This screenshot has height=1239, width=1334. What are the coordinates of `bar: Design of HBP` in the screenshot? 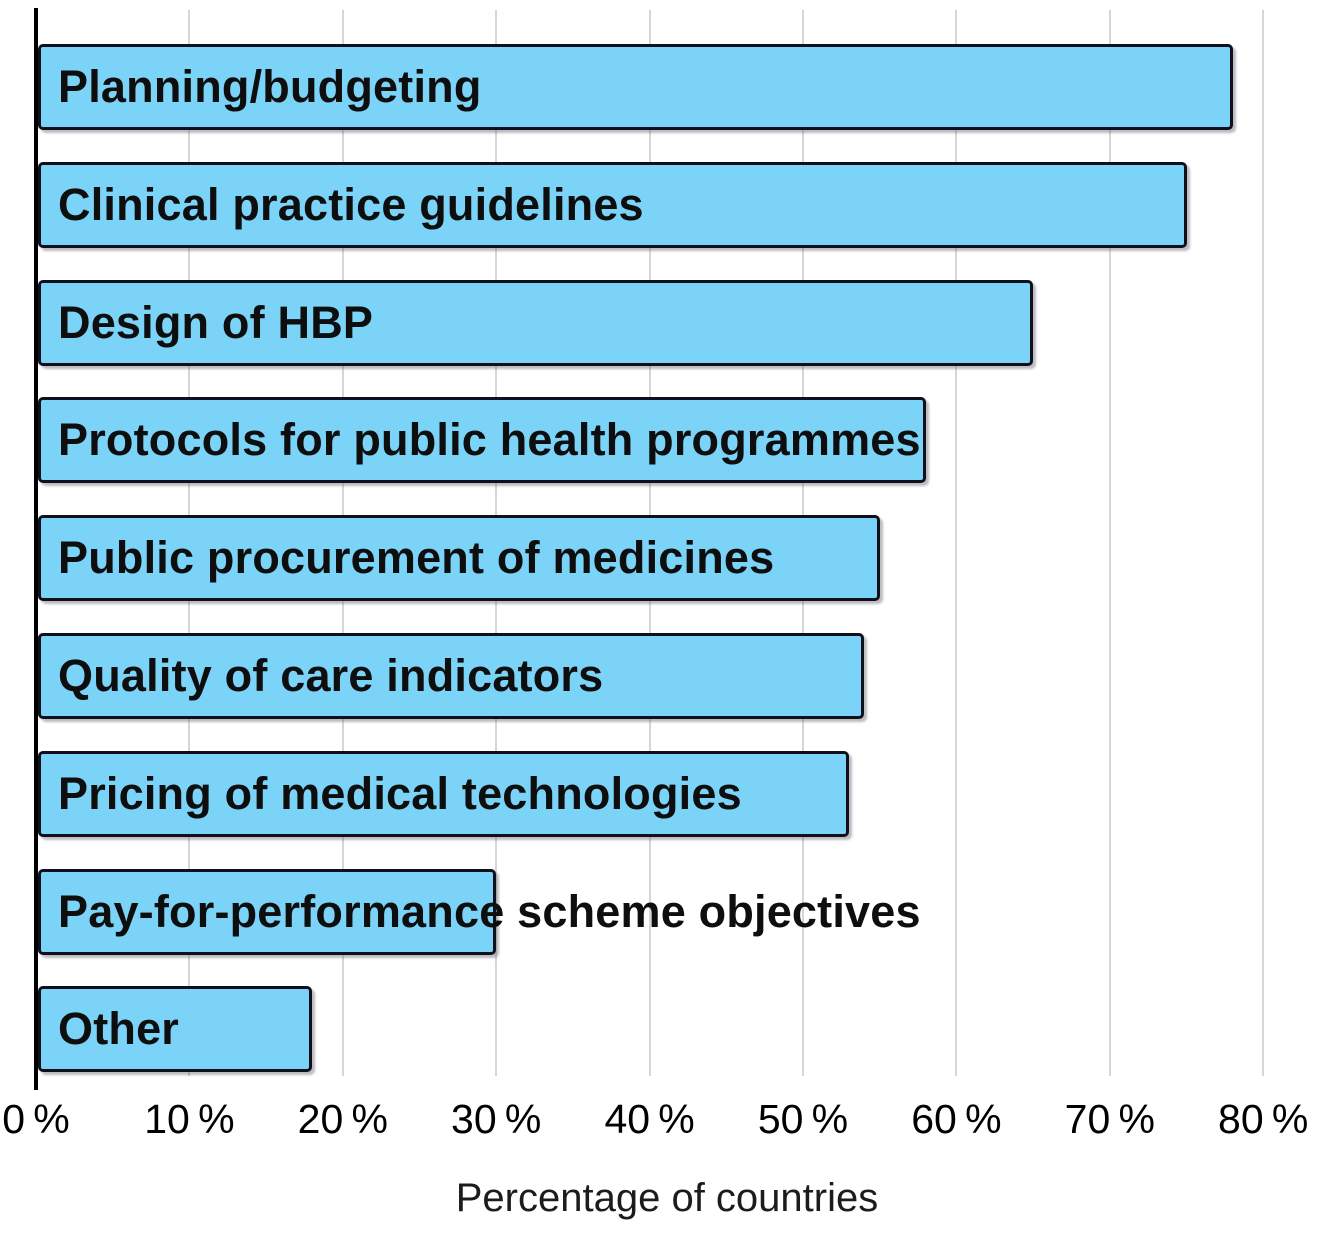 It's located at (536, 322).